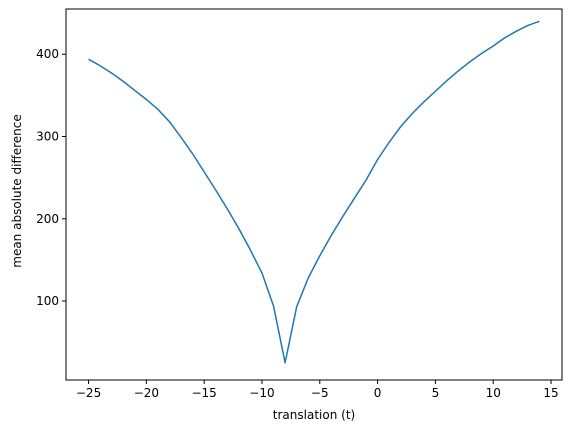 This screenshot has width=571, height=436. Describe the element at coordinates (378, 393) in the screenshot. I see `x-tick-label: 0` at that location.